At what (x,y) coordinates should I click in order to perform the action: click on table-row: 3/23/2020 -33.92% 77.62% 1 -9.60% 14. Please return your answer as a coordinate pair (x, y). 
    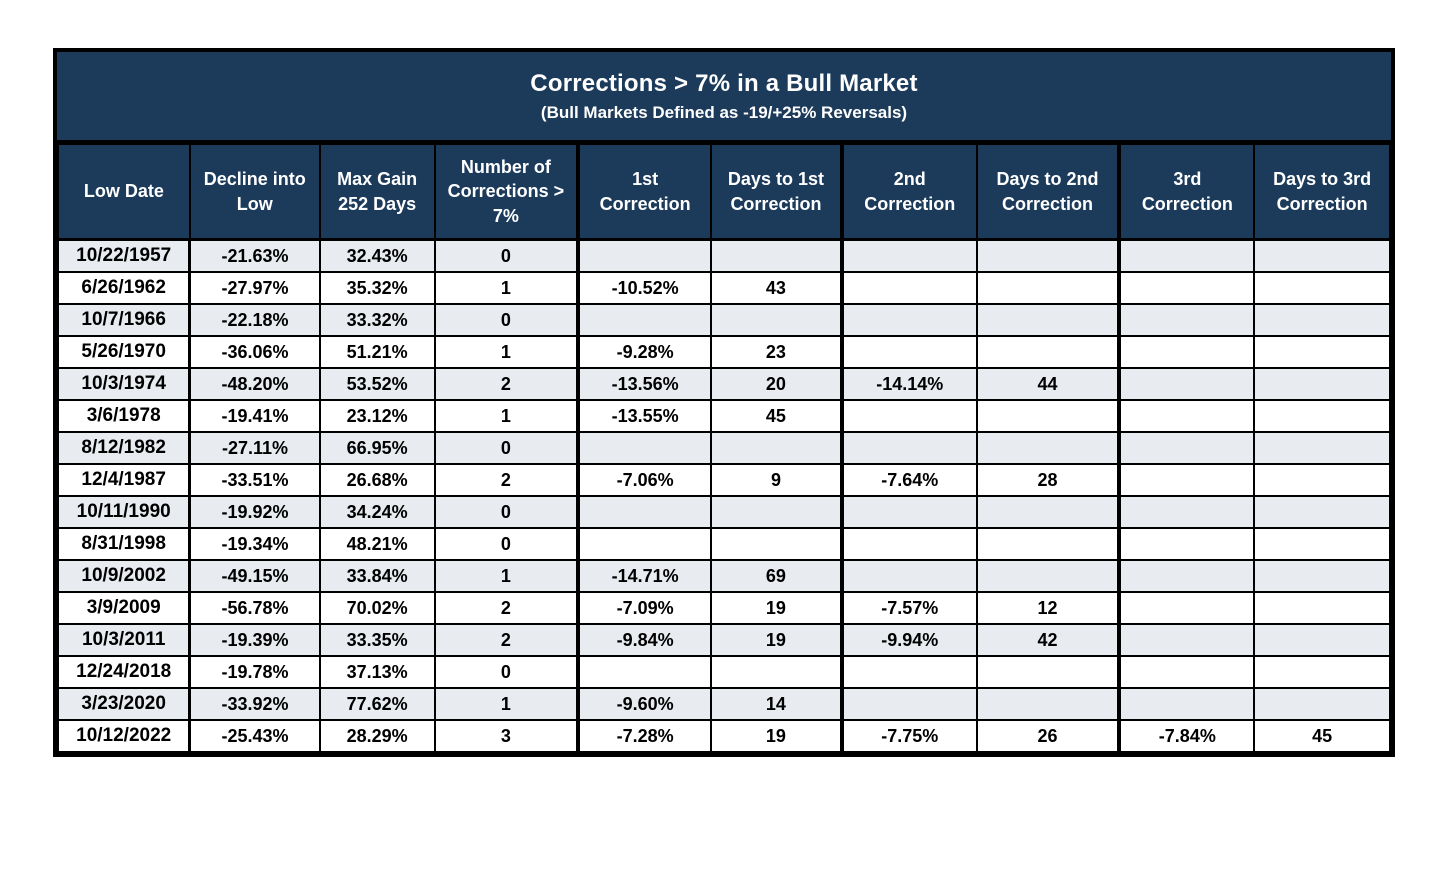
    Looking at the image, I should click on (724, 704).